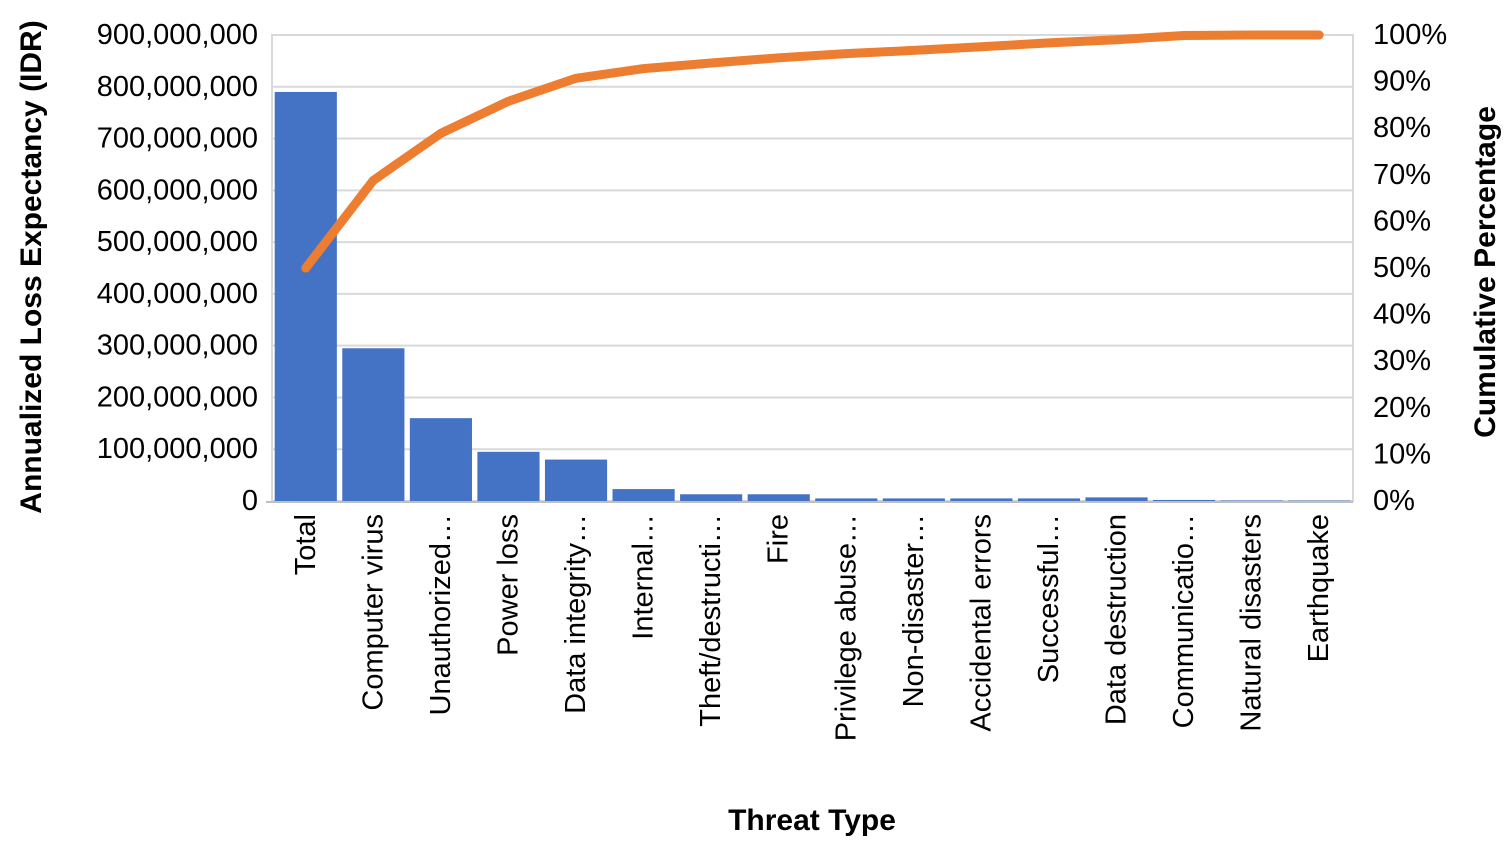 The height and width of the screenshot is (857, 1512). Describe the element at coordinates (1319, 588) in the screenshot. I see `category-label-15: Earthquake` at that location.